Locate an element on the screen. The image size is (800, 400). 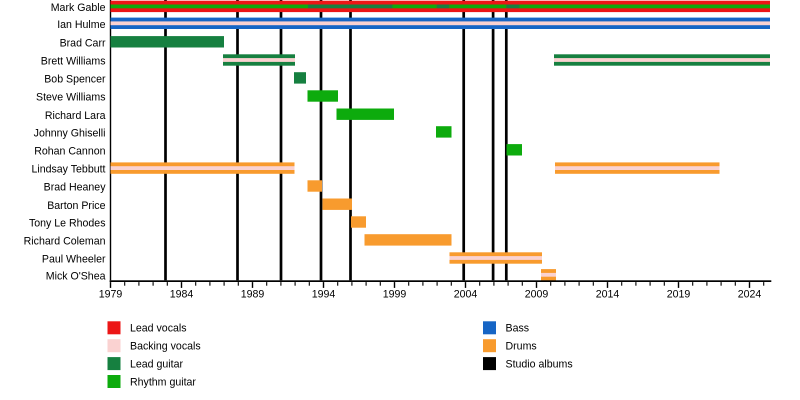
svg-text: Johnny Ghiselli is located at coordinates (70, 134).